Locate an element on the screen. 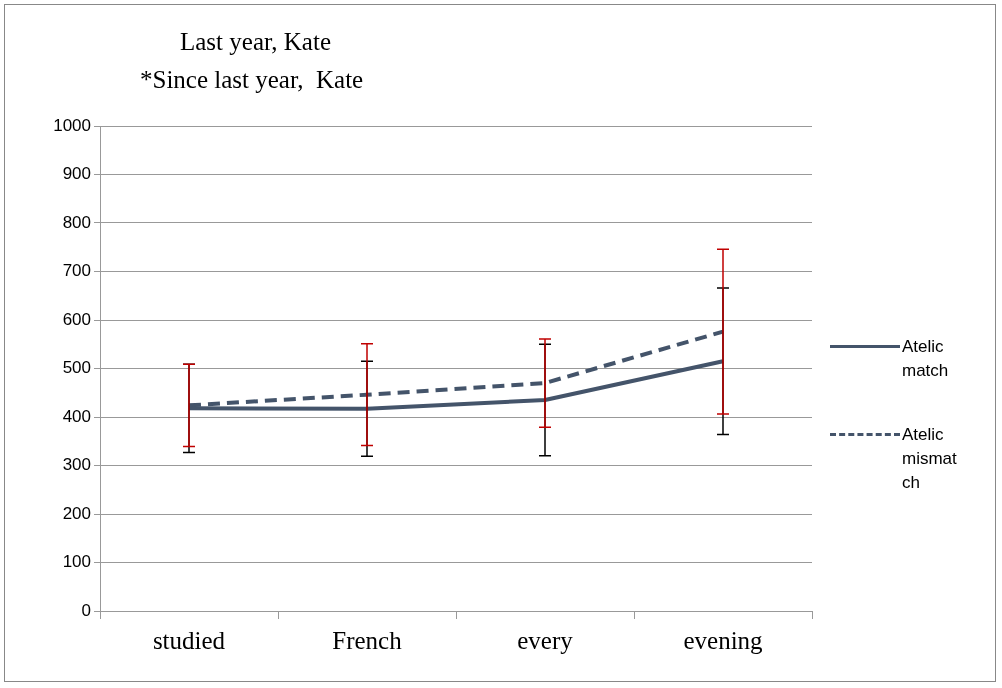 The width and height of the screenshot is (1002, 688). x-tick-label: evening is located at coordinates (723, 640).